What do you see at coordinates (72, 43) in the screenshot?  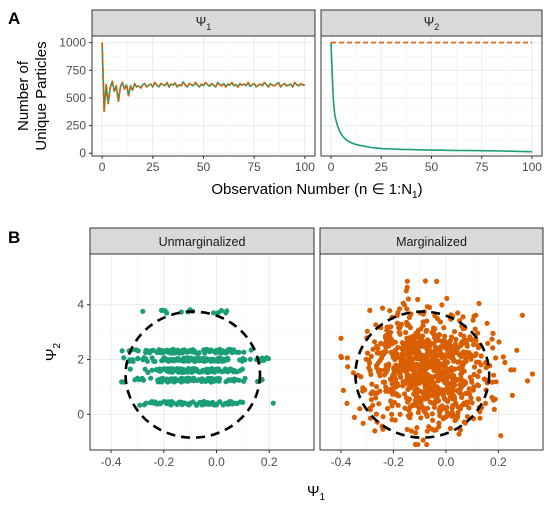 I see `y-tick-label: 1000` at bounding box center [72, 43].